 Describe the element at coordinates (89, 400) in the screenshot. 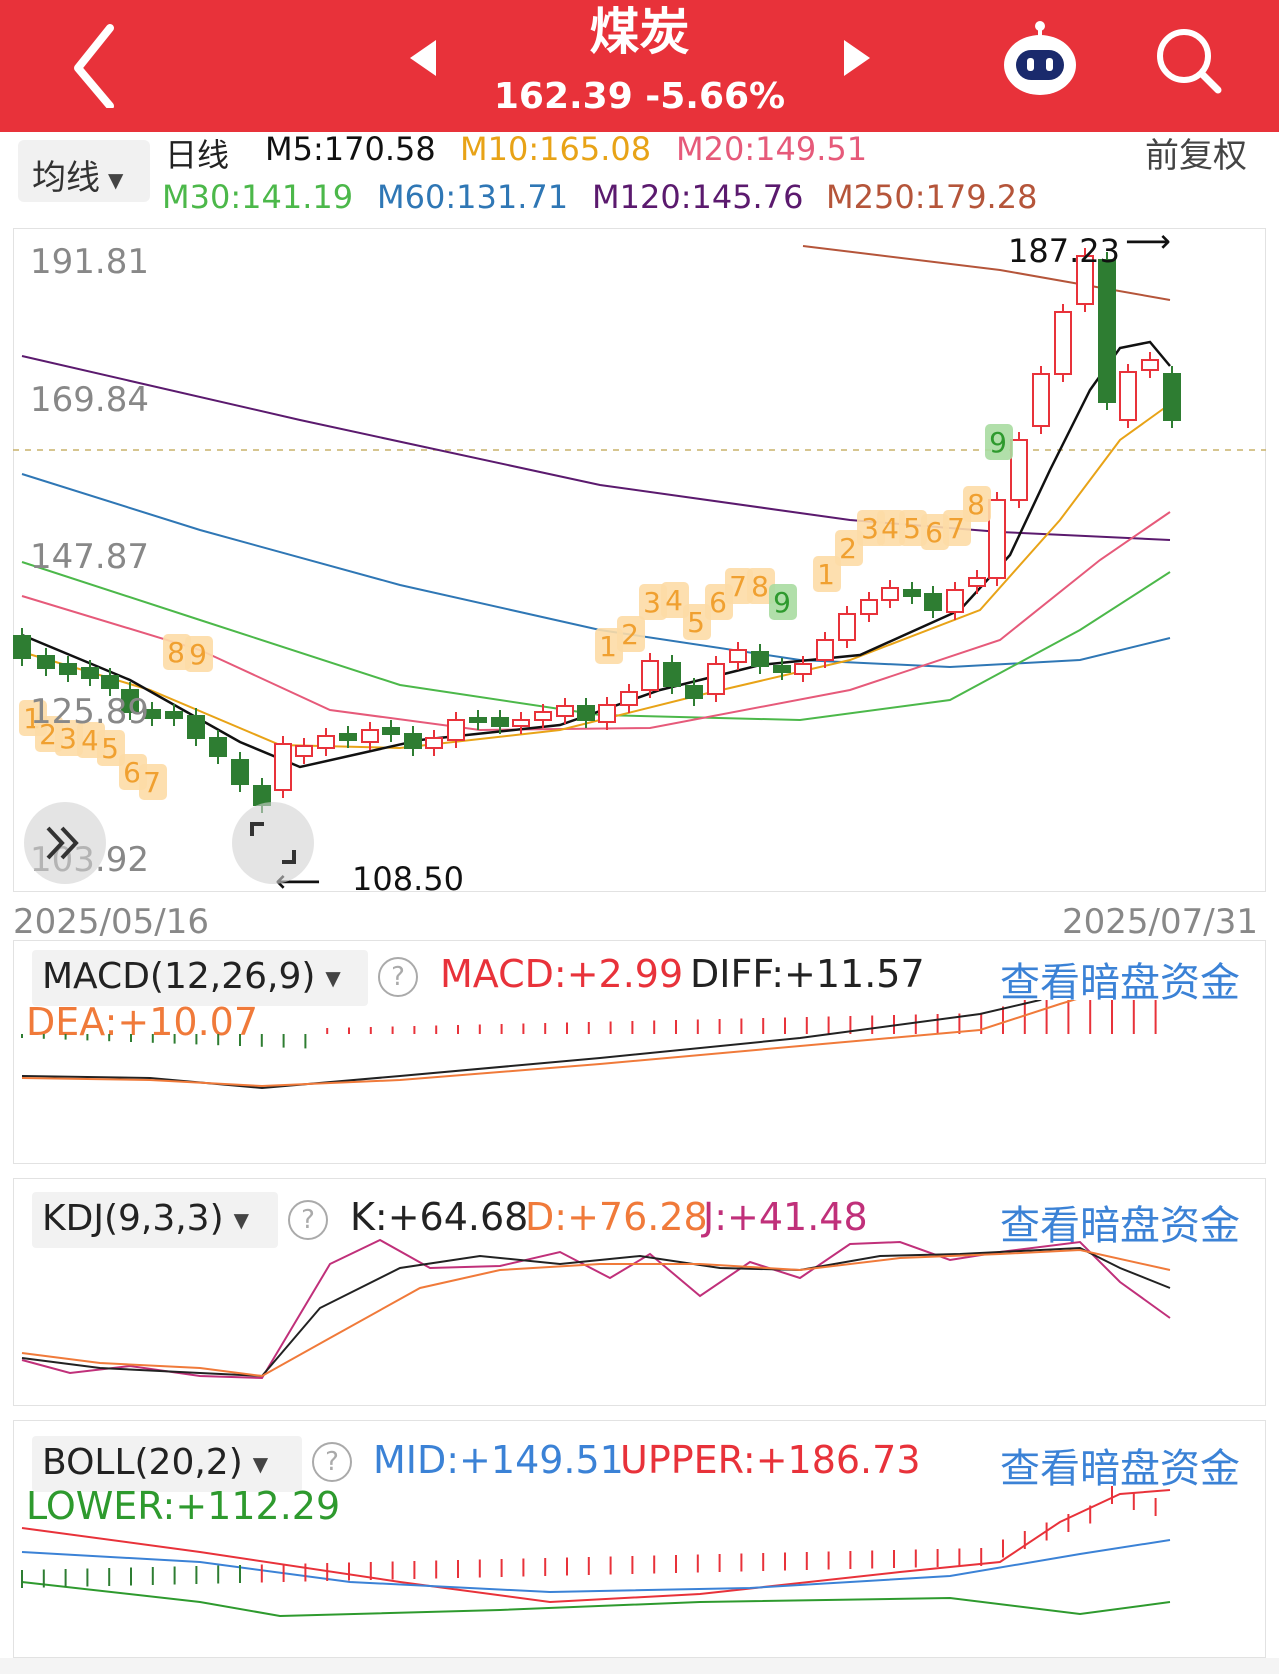

I see `y-label-2: 169.84` at that location.